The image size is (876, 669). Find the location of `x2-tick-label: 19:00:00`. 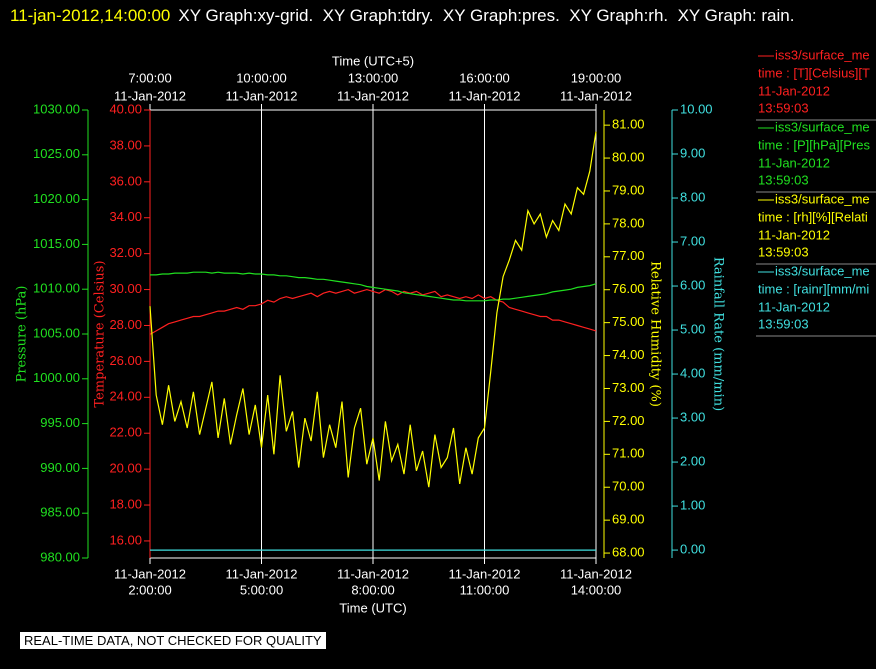

x2-tick-label: 19:00:00 is located at coordinates (596, 77).